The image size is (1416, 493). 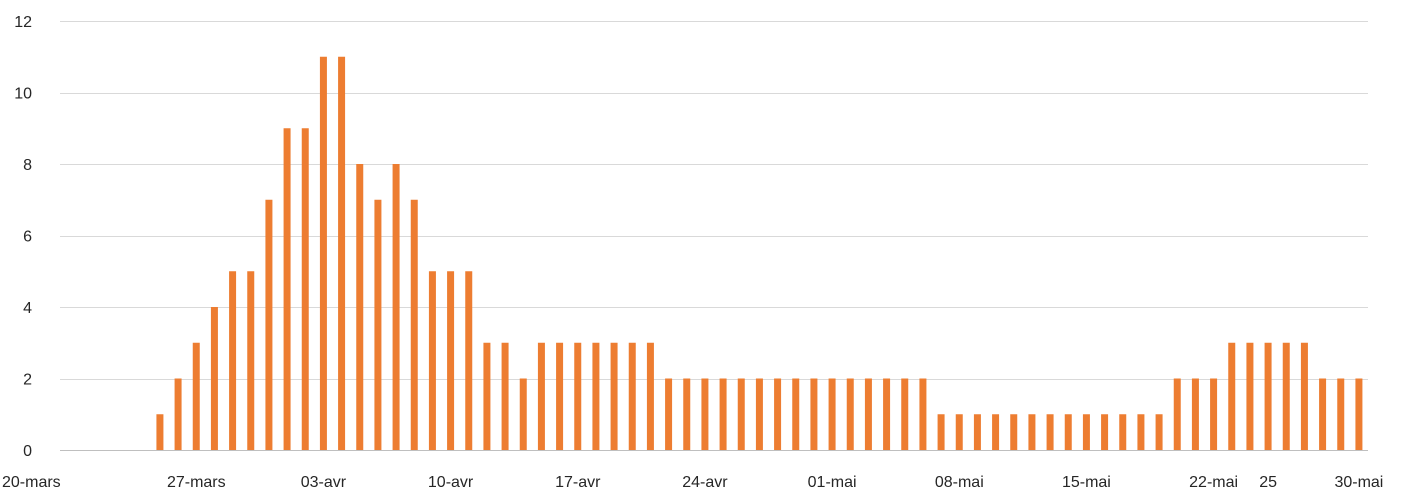 I want to click on y-tick-label: 4, so click(x=27, y=308).